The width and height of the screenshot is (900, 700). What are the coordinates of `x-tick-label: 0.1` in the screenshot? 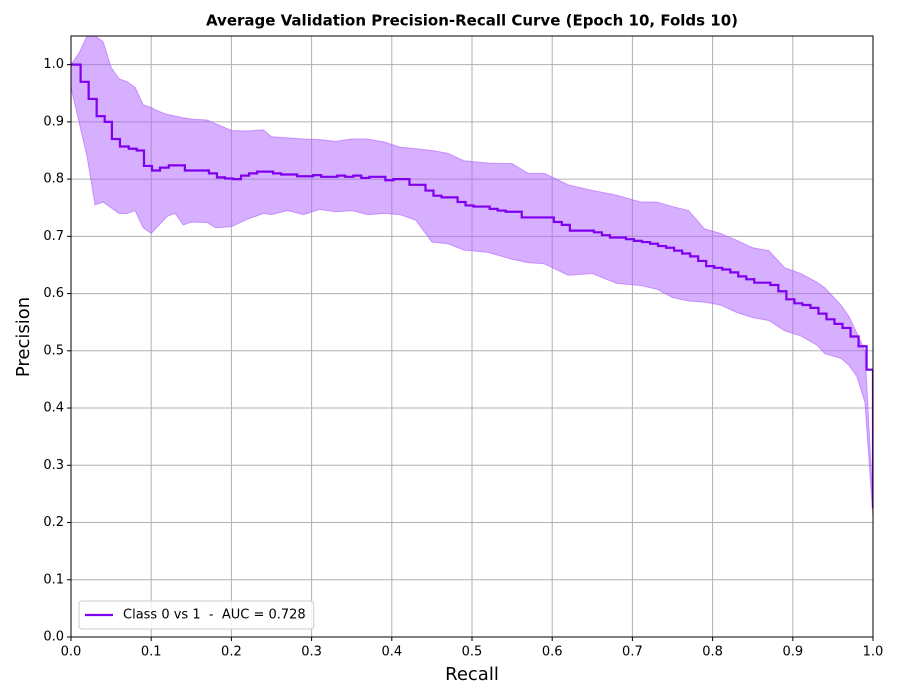 It's located at (151, 652).